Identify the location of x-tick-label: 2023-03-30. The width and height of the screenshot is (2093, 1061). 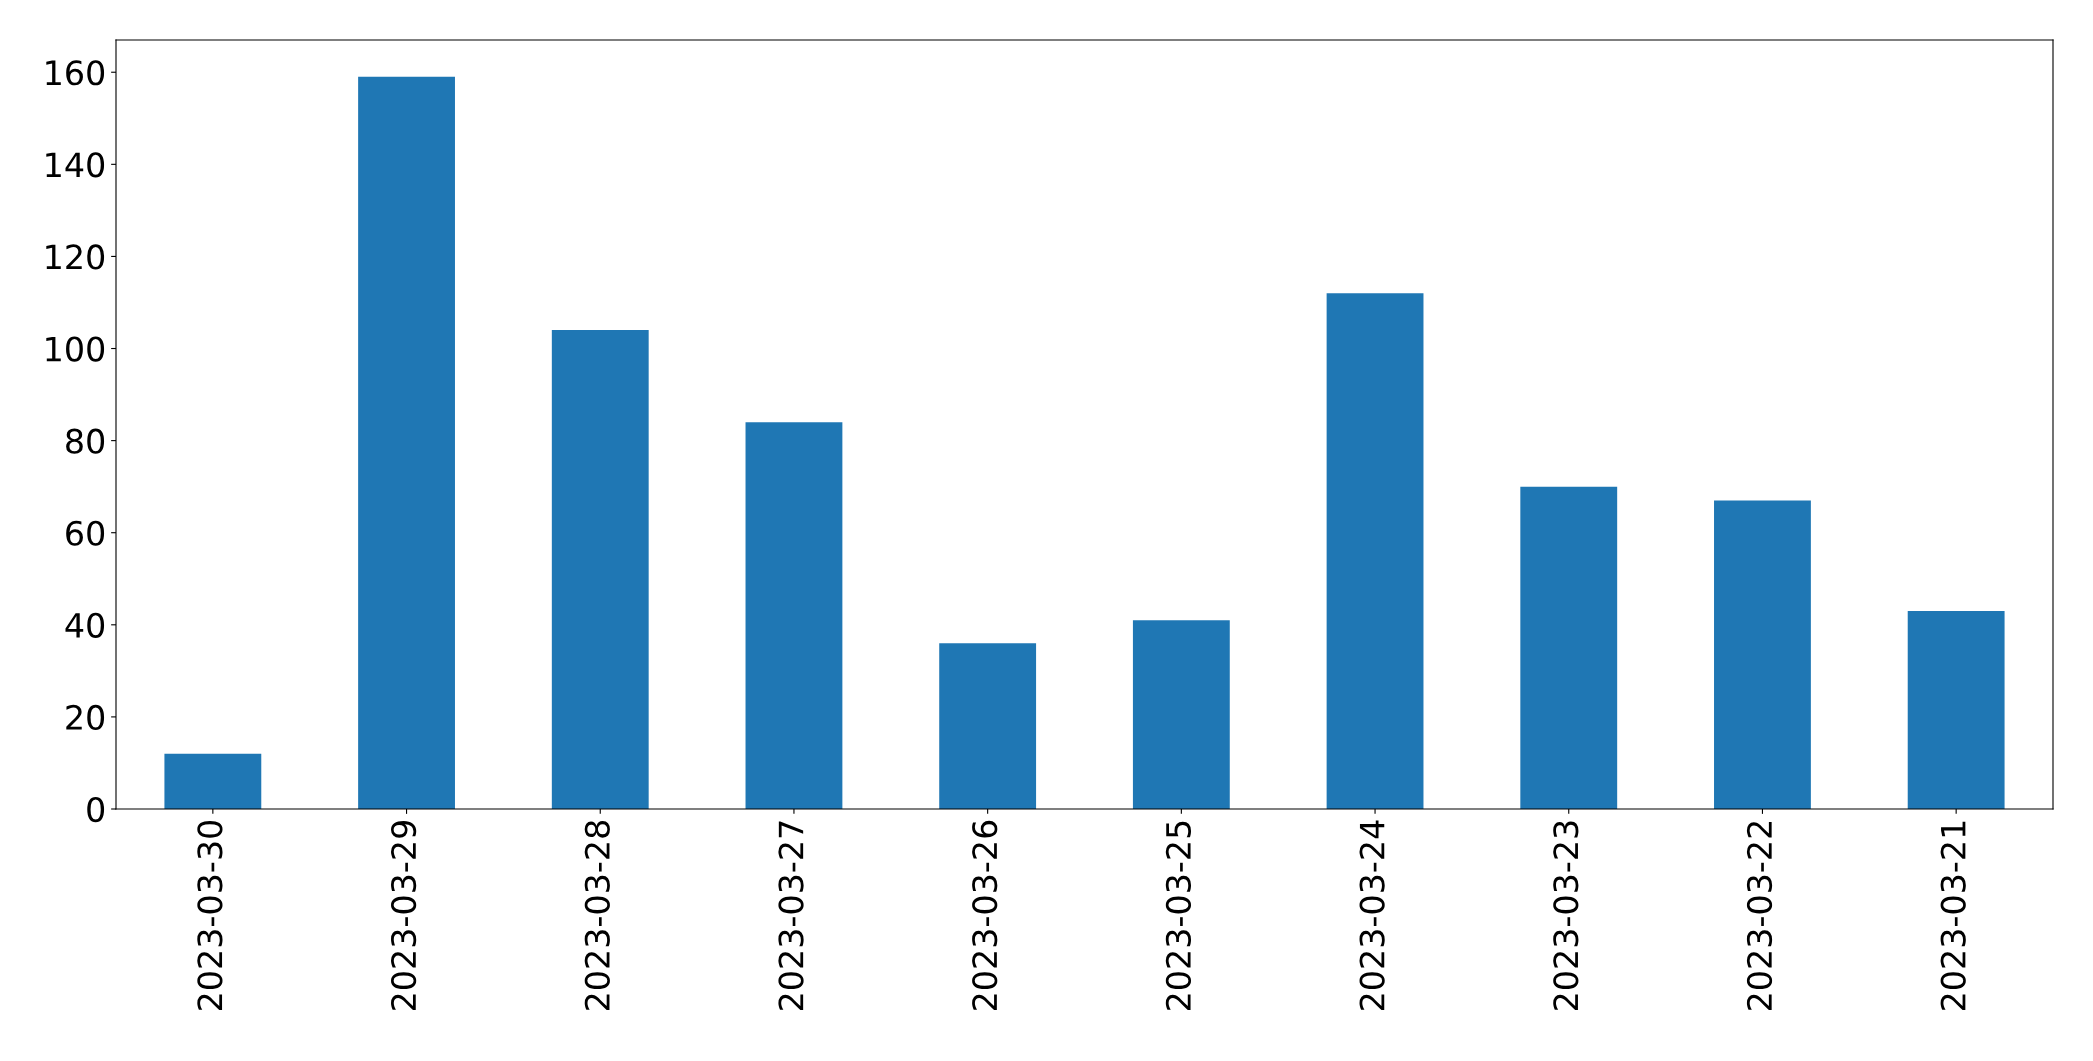
(210, 915).